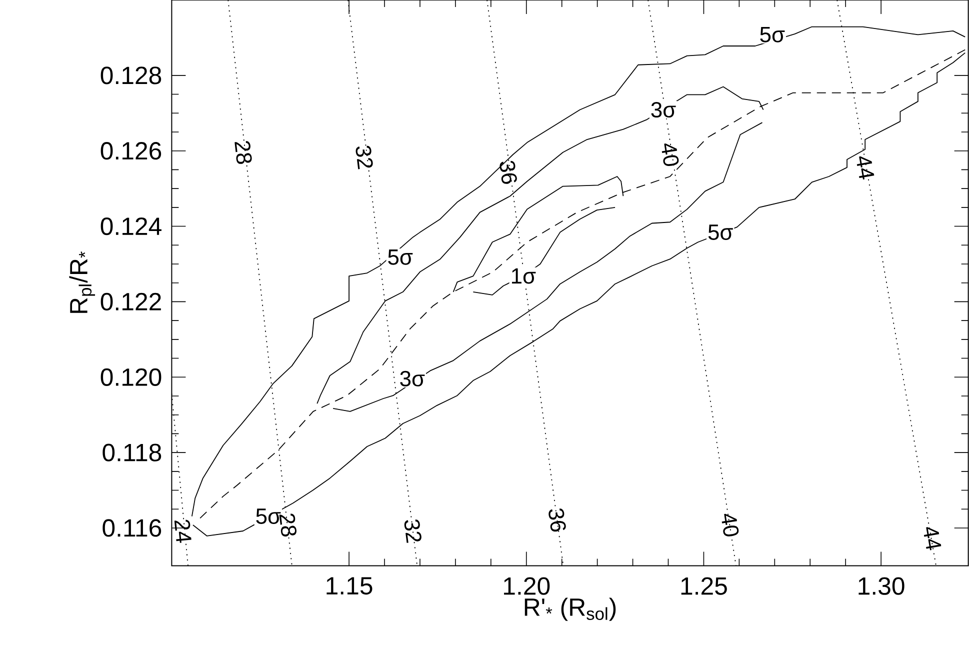 The image size is (969, 671). Describe the element at coordinates (704, 586) in the screenshot. I see `x-tick-label: 1.25` at that location.